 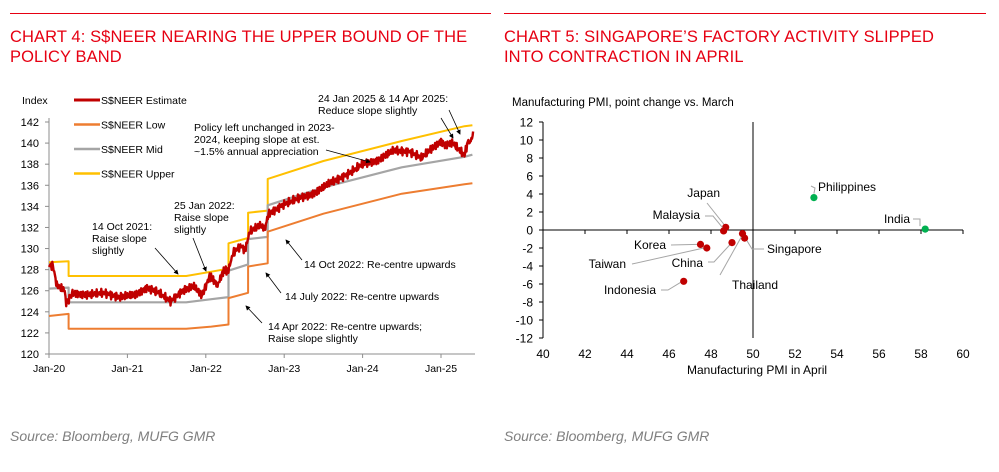 I want to click on chart5-y-tick-label: 8, so click(x=529, y=159).